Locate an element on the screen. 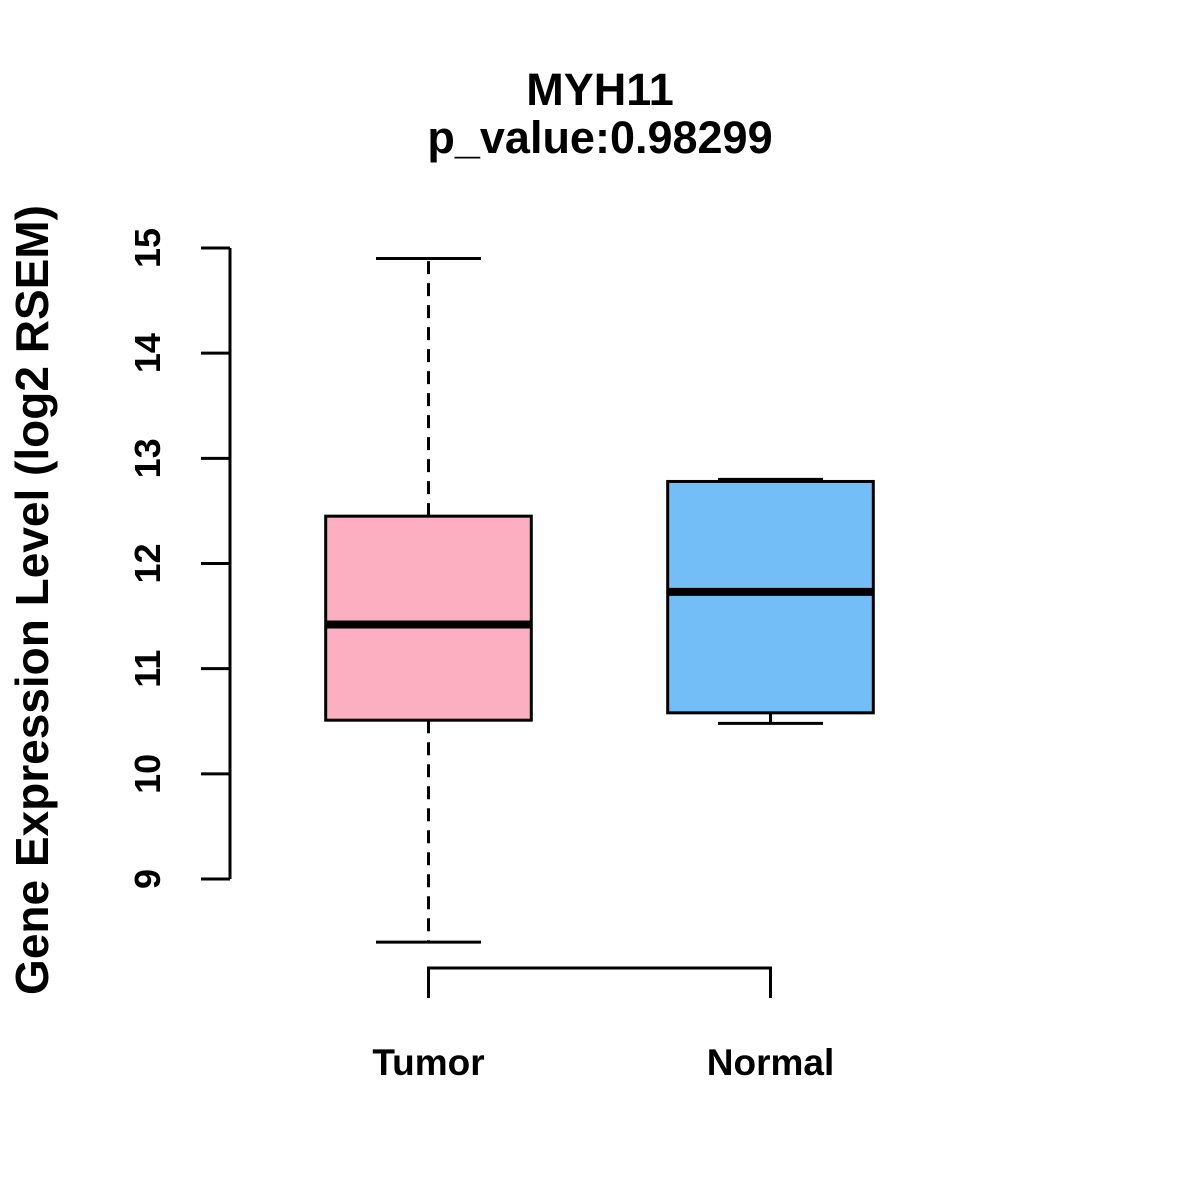 This screenshot has width=1200, height=1200. chart-subtitle: p_value:0.98299 is located at coordinates (600, 137).